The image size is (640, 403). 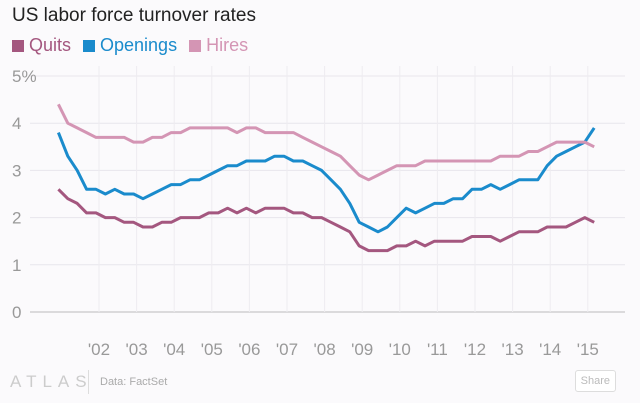 What do you see at coordinates (227, 45) in the screenshot?
I see `legend-label-hires: Hires` at bounding box center [227, 45].